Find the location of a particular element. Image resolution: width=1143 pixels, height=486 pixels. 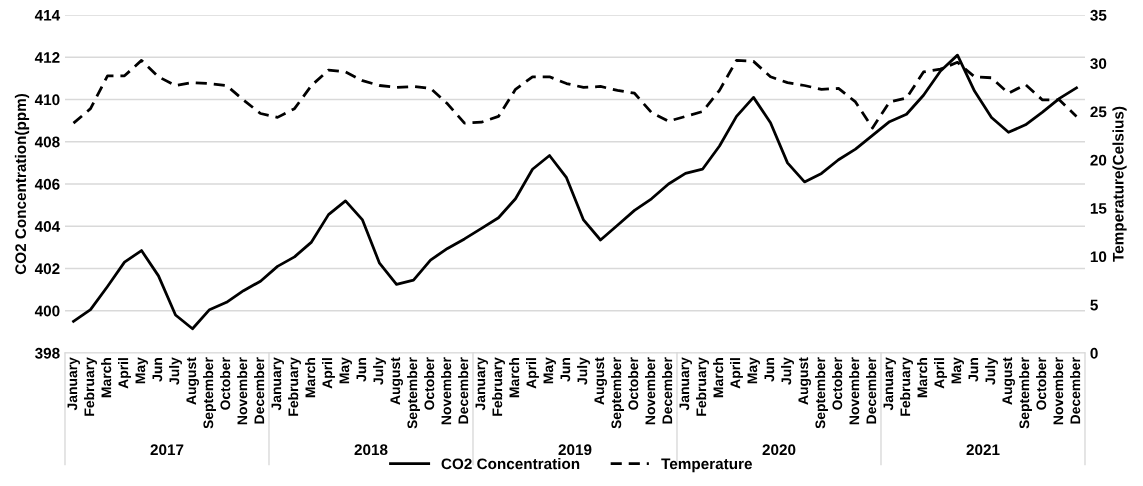

legend-label: CO2 Concentration is located at coordinates (510, 464).